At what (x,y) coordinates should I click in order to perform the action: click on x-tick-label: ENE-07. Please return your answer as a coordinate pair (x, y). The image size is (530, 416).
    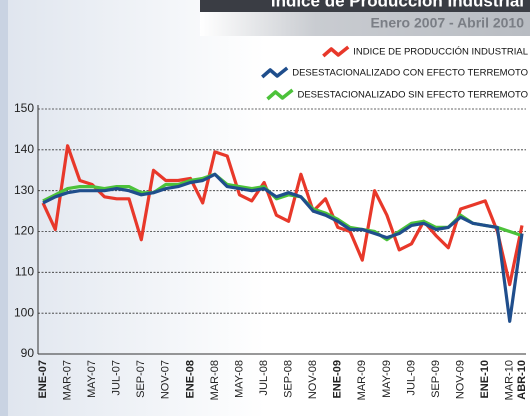
    Looking at the image, I should click on (43, 379).